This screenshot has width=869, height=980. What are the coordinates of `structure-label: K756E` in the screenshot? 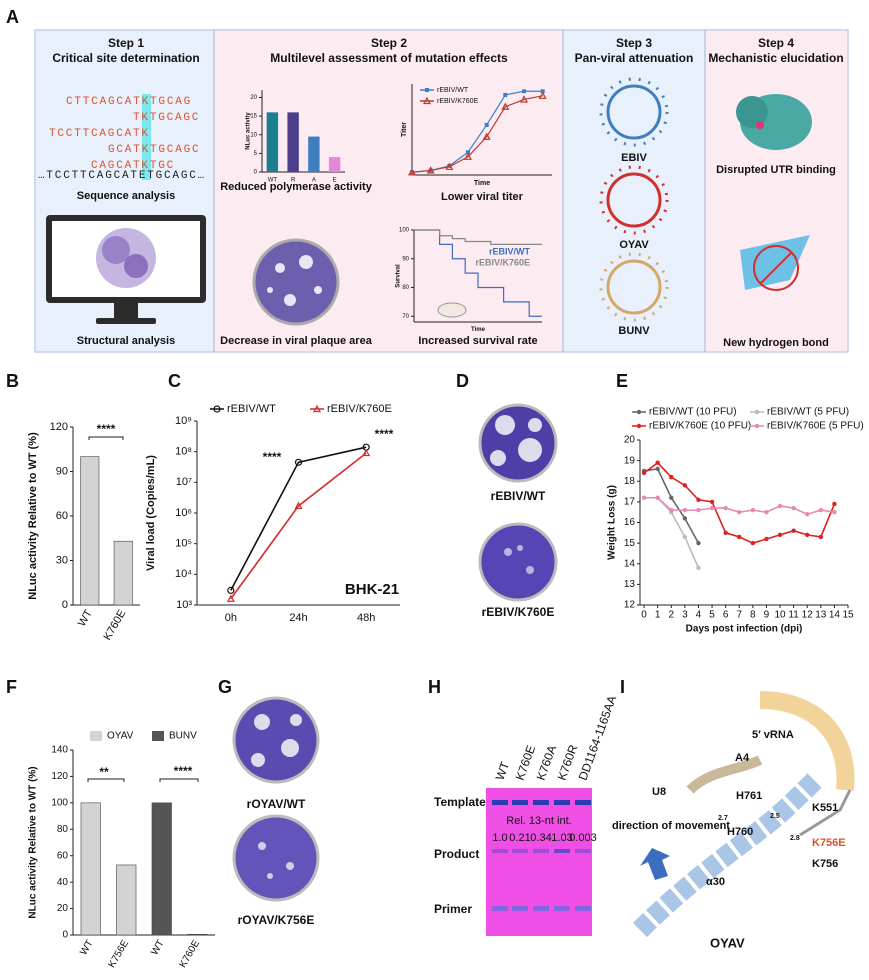 It's located at (829, 843).